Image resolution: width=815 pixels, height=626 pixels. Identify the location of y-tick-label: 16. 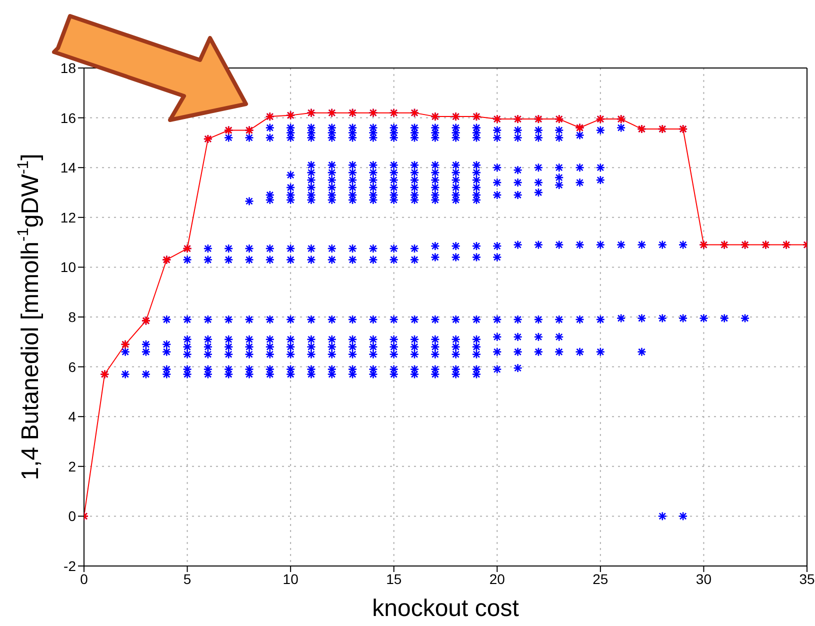
(68, 118).